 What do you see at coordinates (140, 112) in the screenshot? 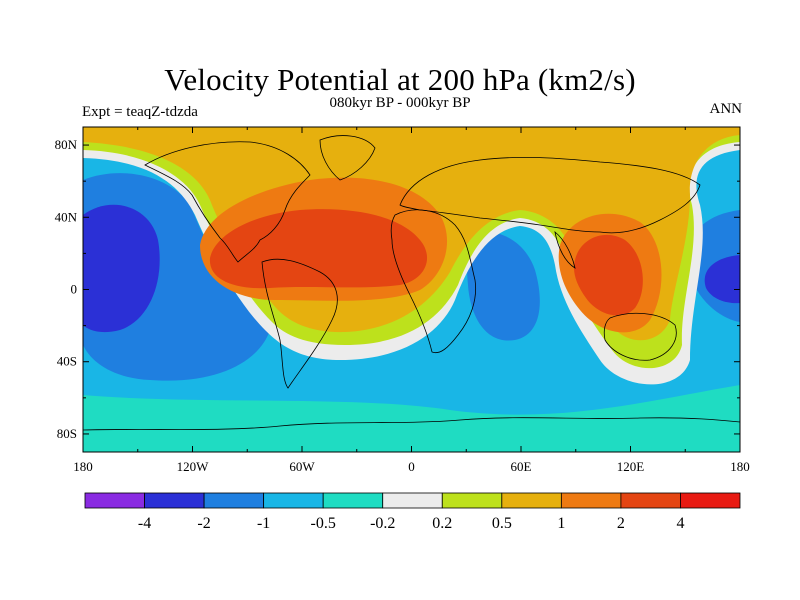
I see `experiment-label: Expt = teaqZ-tdzda` at bounding box center [140, 112].